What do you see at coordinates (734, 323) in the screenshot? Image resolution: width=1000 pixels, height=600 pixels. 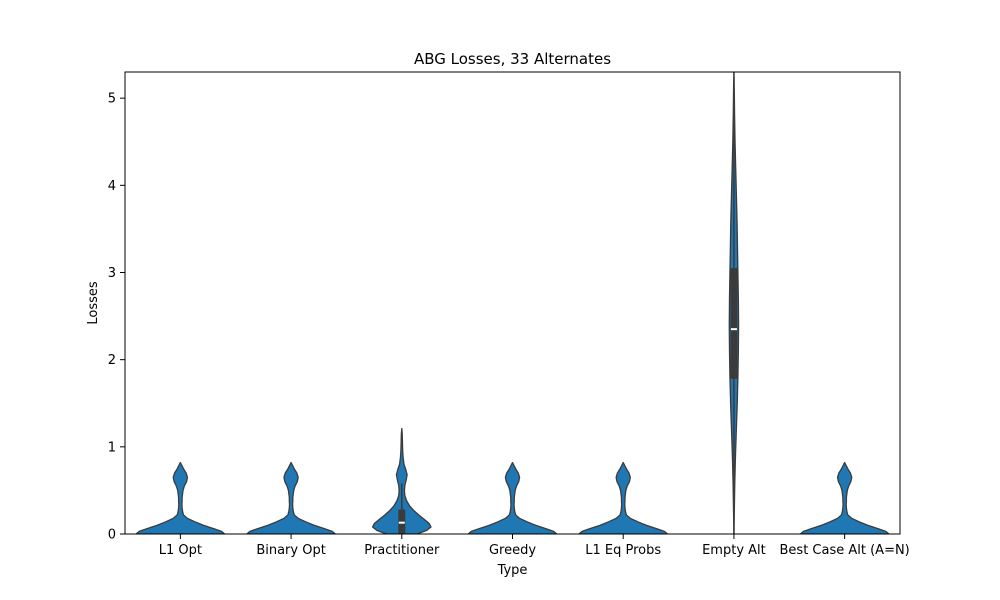 I see `violin-iqr-box` at bounding box center [734, 323].